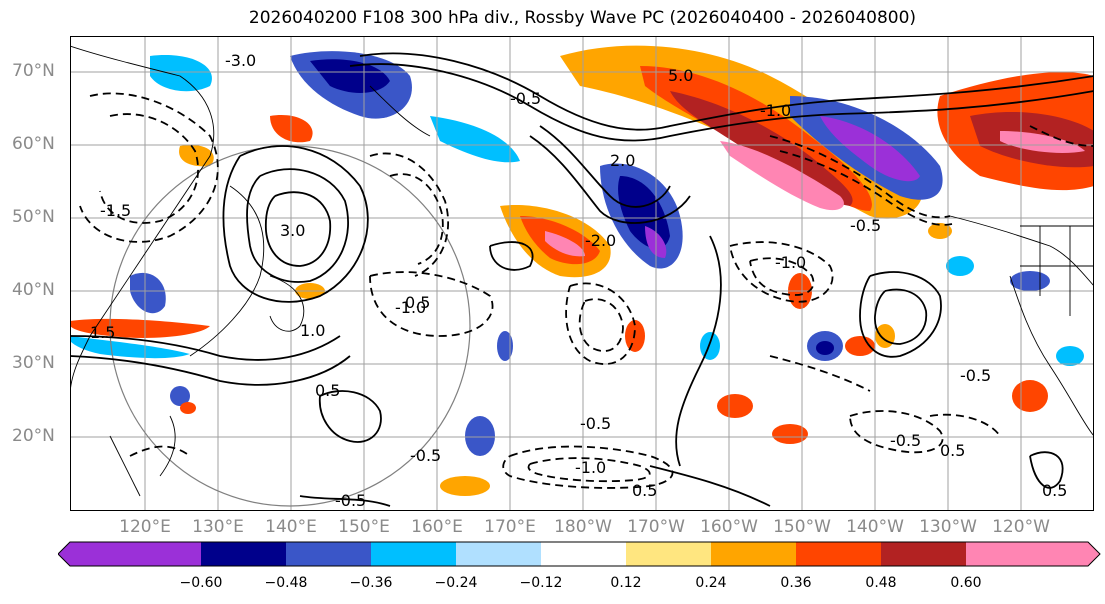  What do you see at coordinates (135, 554) in the screenshot?
I see `colorbar-extend-low` at bounding box center [135, 554].